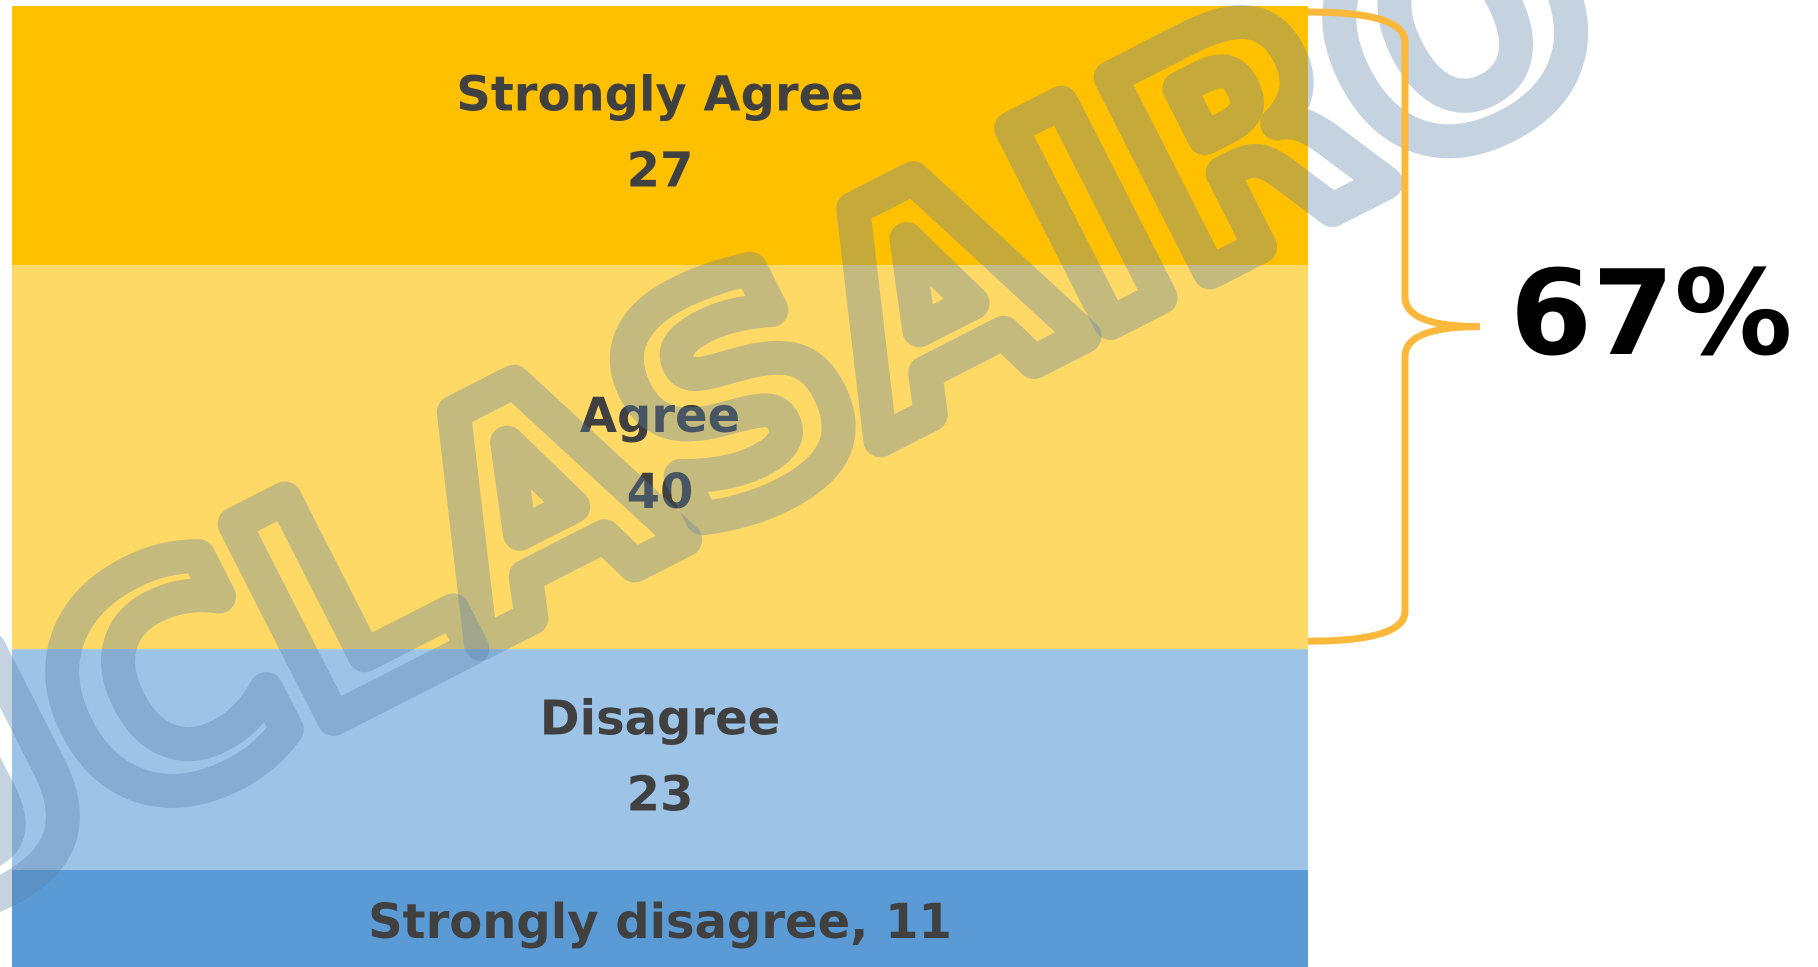 The width and height of the screenshot is (1818, 967). Describe the element at coordinates (659, 95) in the screenshot. I see `category-label: Strongly Agree` at that location.